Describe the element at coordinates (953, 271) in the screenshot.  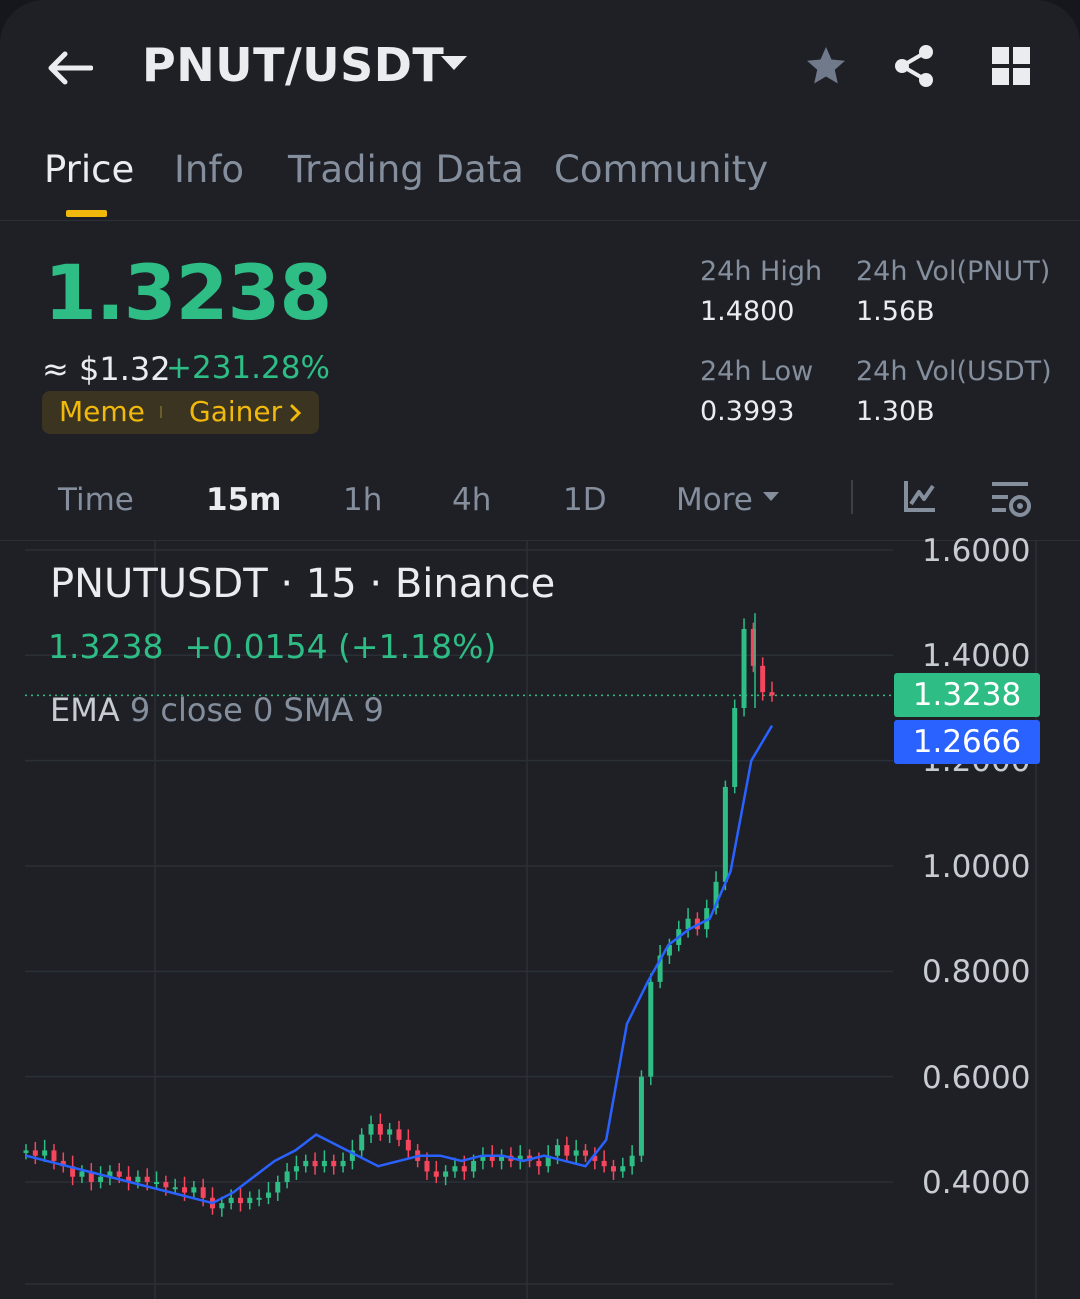
I see `vol-base-label: 24h Vol(PNUT)` at that location.